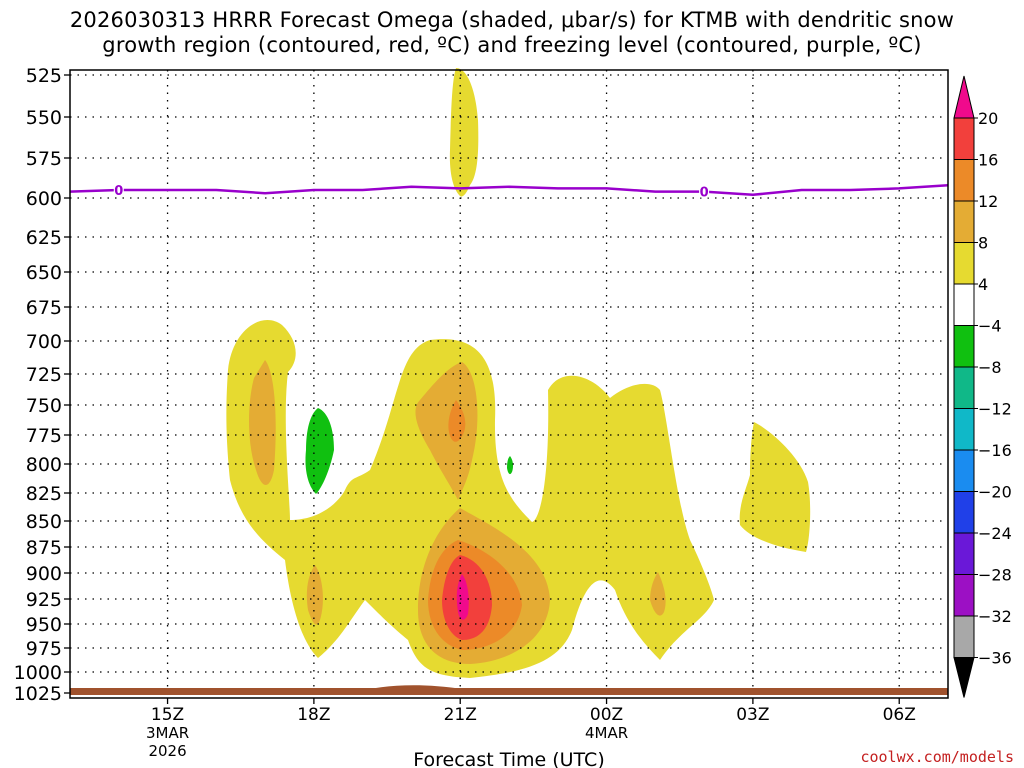 This screenshot has width=1024, height=768. Describe the element at coordinates (995, 492) in the screenshot. I see `colorbar-label: −20` at that location.